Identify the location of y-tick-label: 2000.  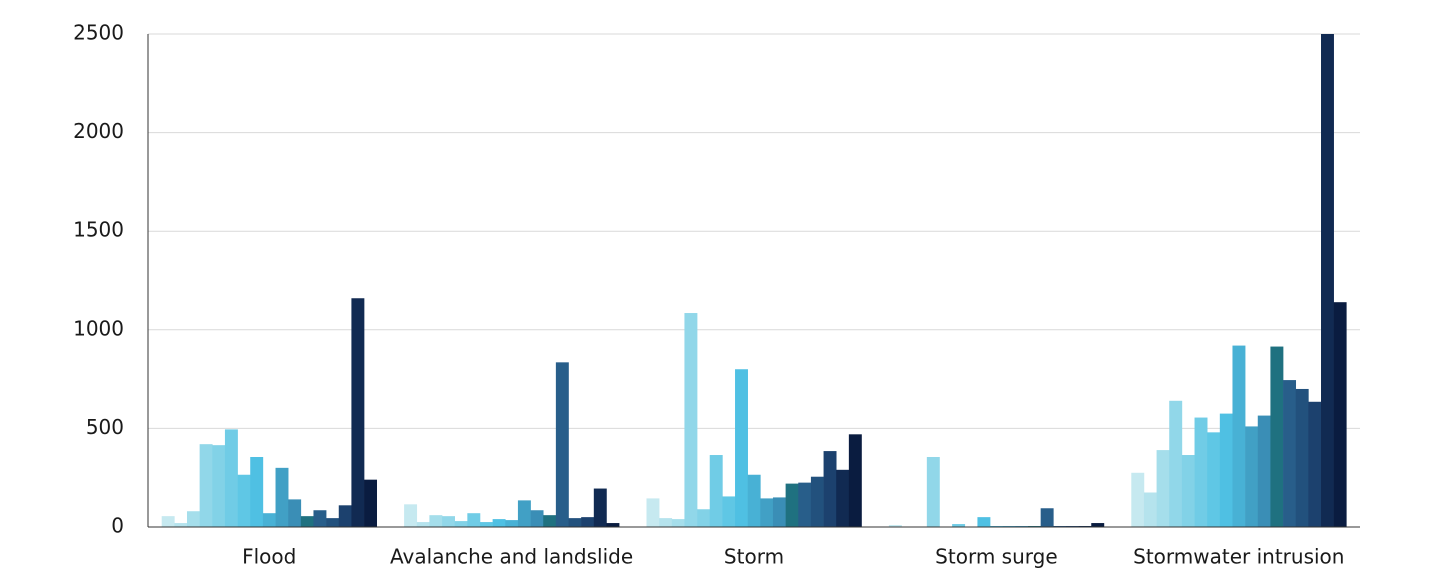
(98, 131).